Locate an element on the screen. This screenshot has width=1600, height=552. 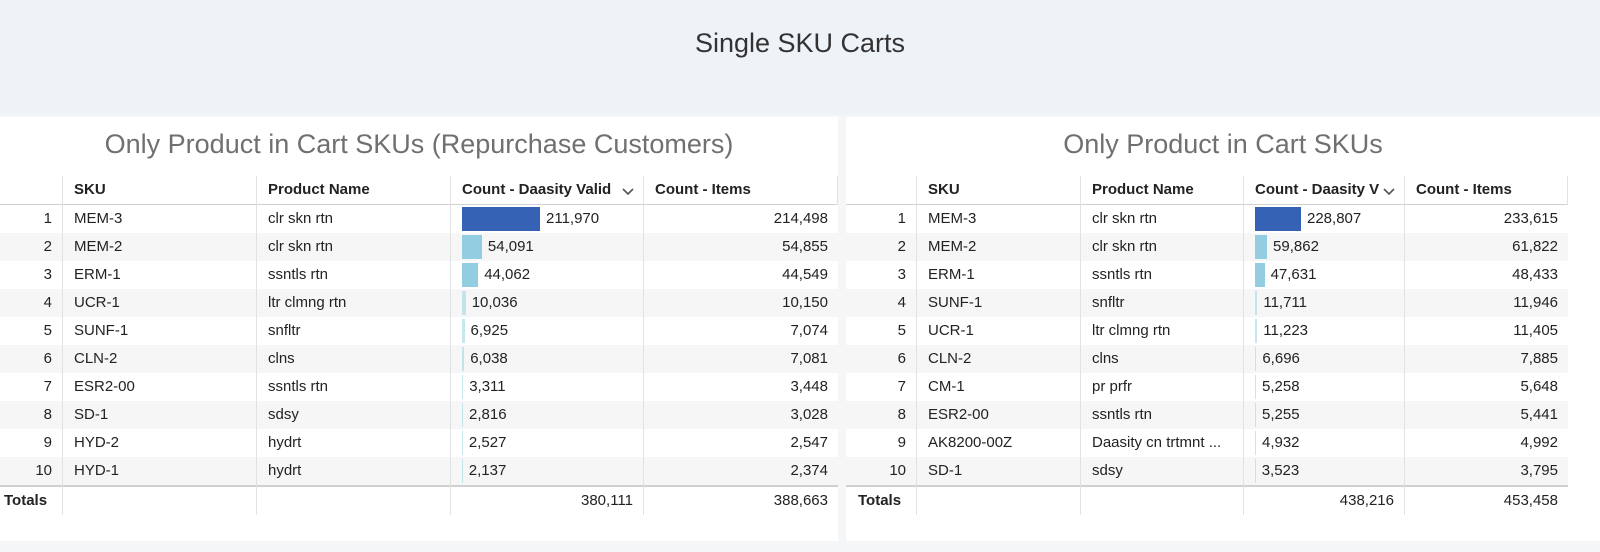
totals-label: Totals is located at coordinates (880, 500).